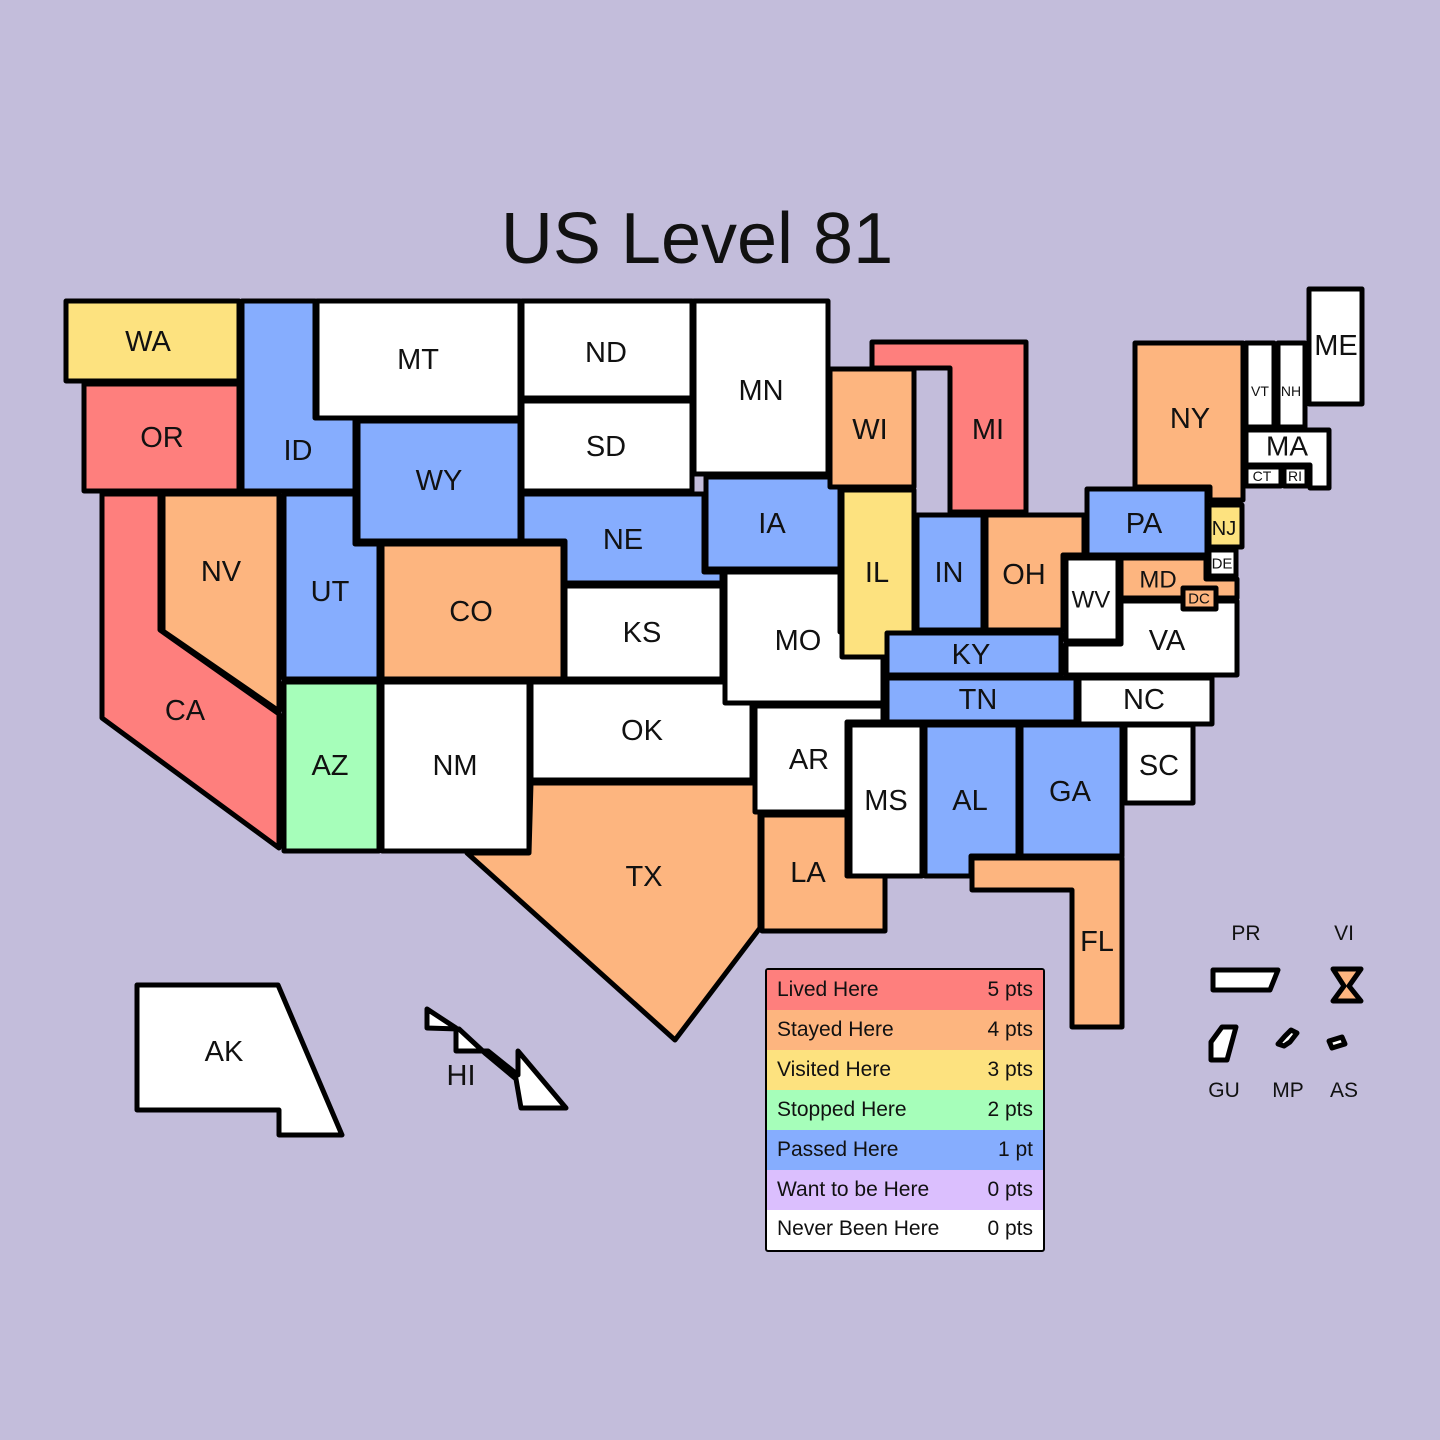  I want to click on state-or, so click(161, 437).